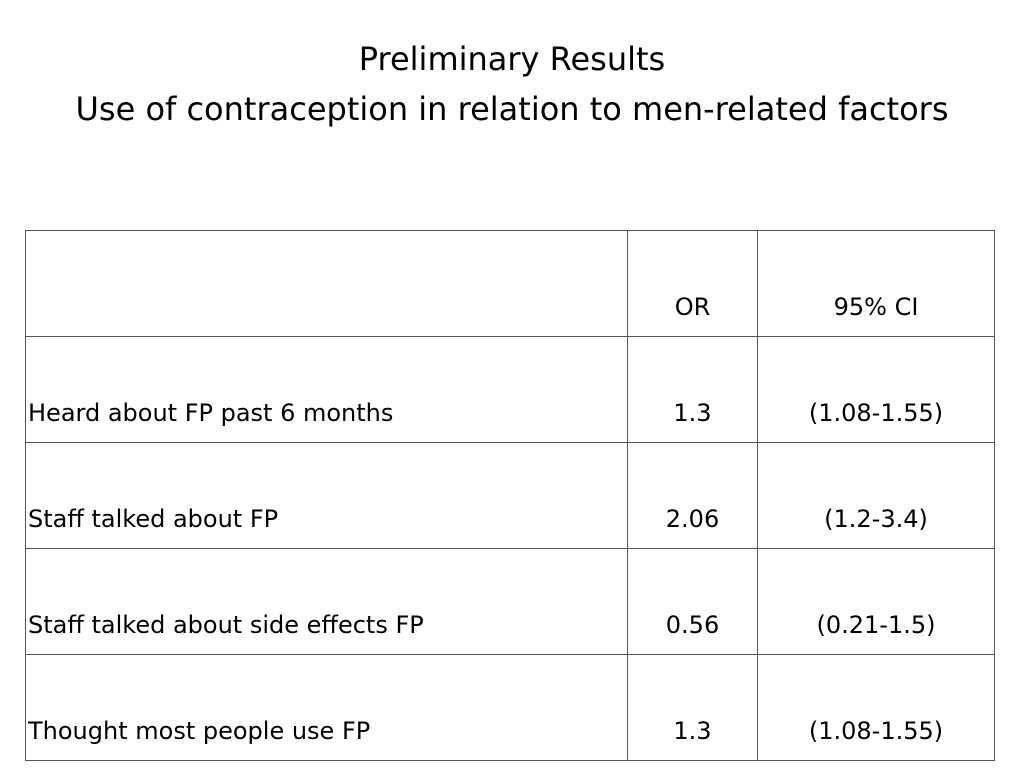  I want to click on header-ci: 95% CI, so click(876, 283).